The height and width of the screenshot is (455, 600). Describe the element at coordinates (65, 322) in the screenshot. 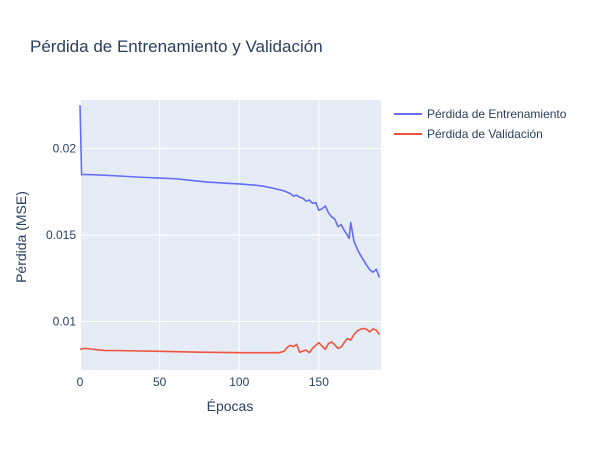

I see `y-tick-label: 0.01` at that location.